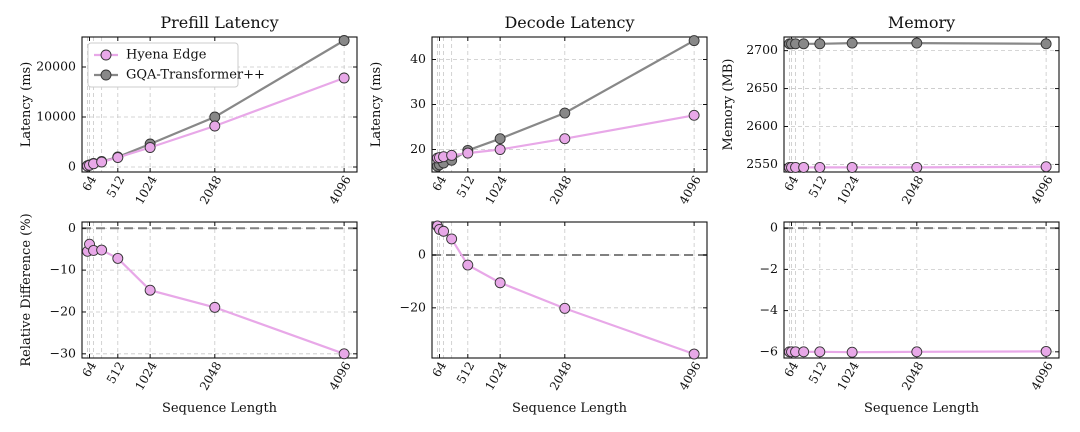  Describe the element at coordinates (762, 163) in the screenshot. I see `y-tick-label: 2550` at that location.